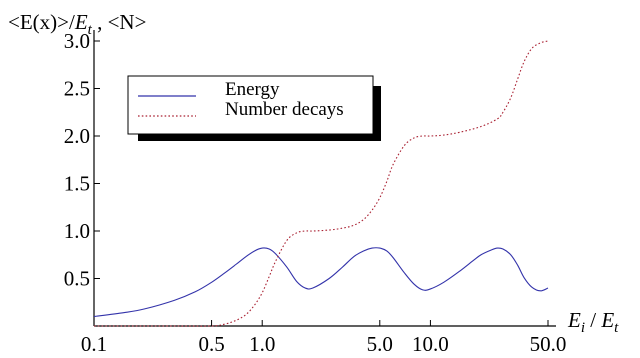 The height and width of the screenshot is (358, 640). What do you see at coordinates (119, 22) in the screenshot?
I see `y-axis-title-part2: , <N>` at bounding box center [119, 22].